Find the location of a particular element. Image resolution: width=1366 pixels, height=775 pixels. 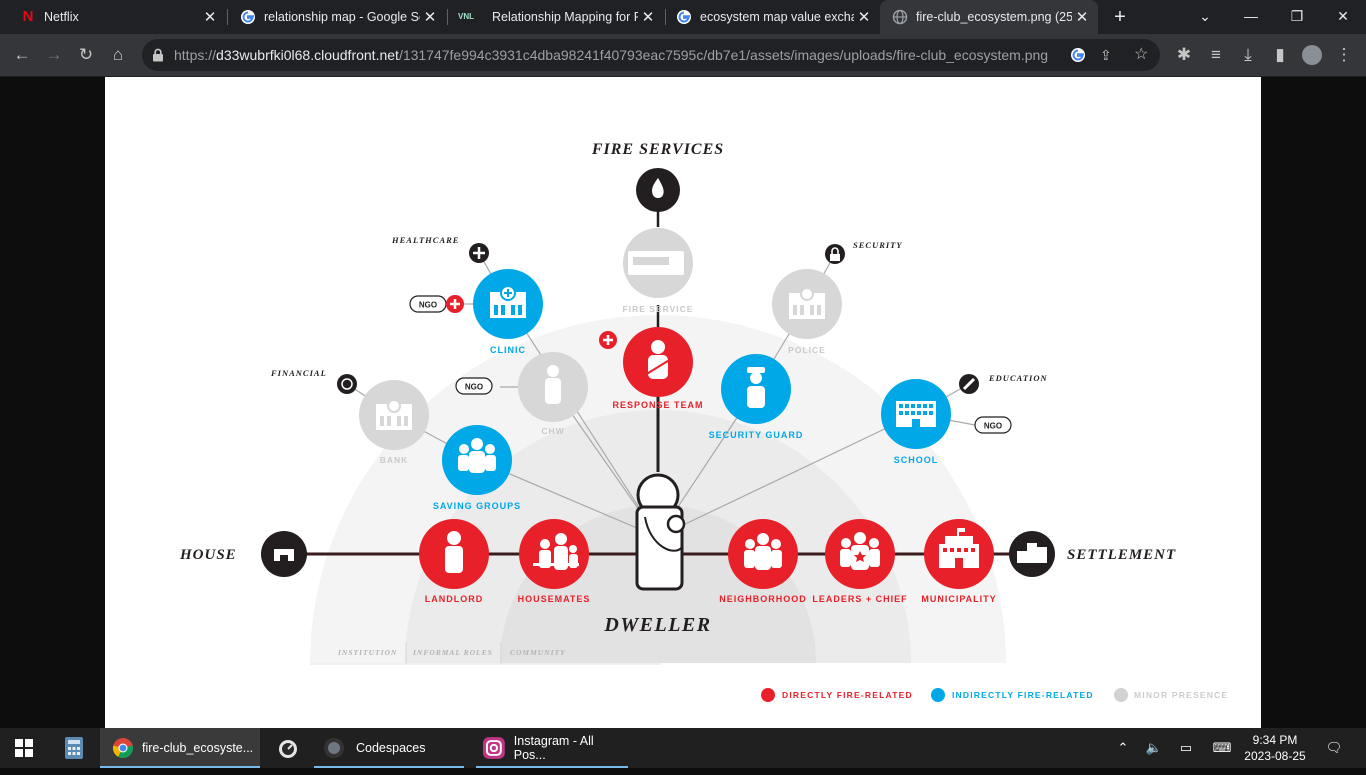

close-window-button: ✕ is located at coordinates (1343, 16).